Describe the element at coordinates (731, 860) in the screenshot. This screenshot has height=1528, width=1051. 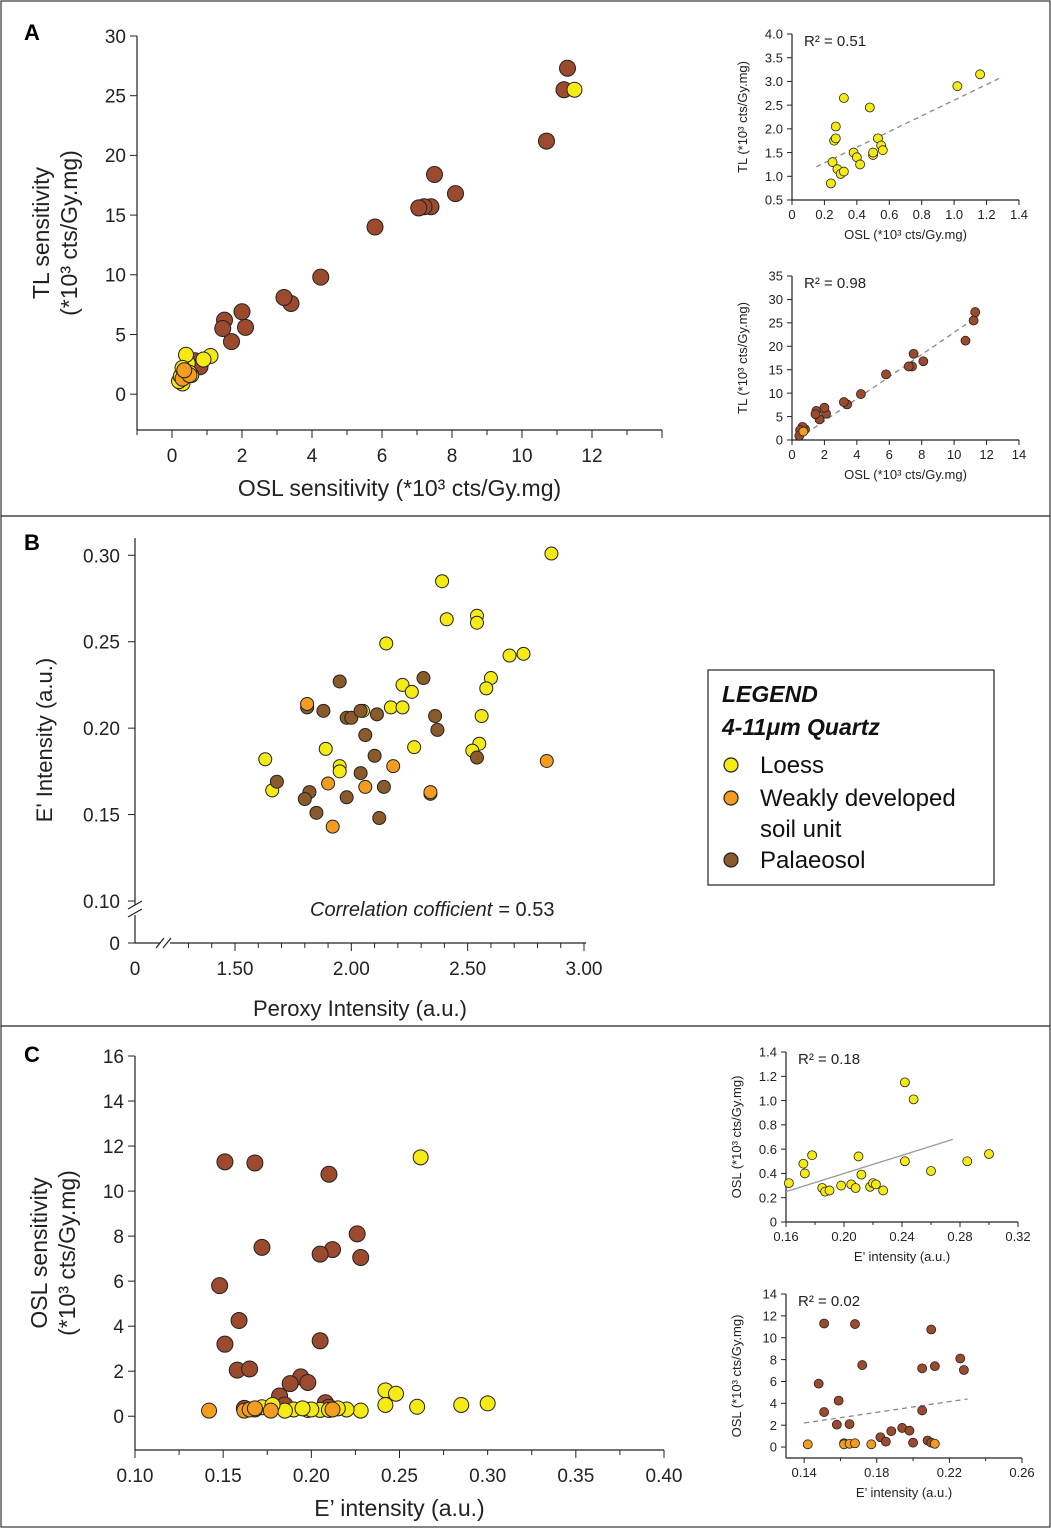
I see `legend-marker-palaeosol` at that location.